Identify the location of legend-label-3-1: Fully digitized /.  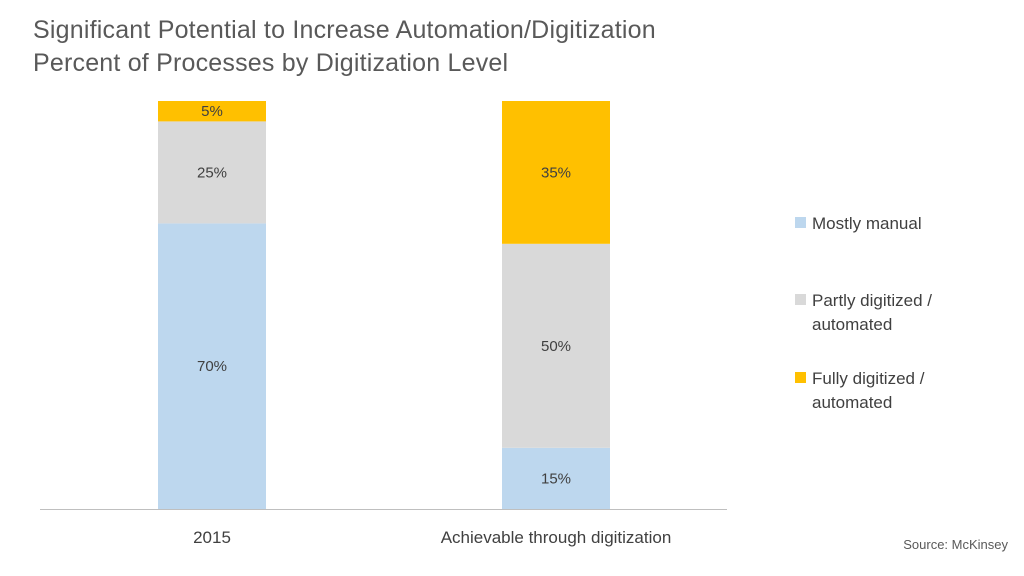
(868, 378).